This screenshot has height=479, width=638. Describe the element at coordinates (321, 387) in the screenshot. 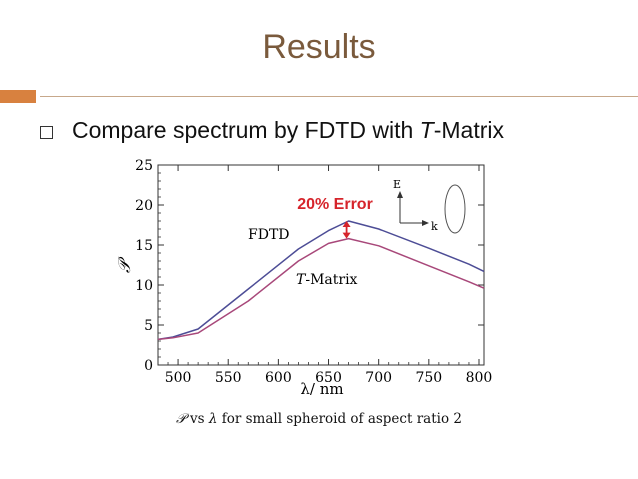

I see `x-axis-label: λ/ nm` at that location.